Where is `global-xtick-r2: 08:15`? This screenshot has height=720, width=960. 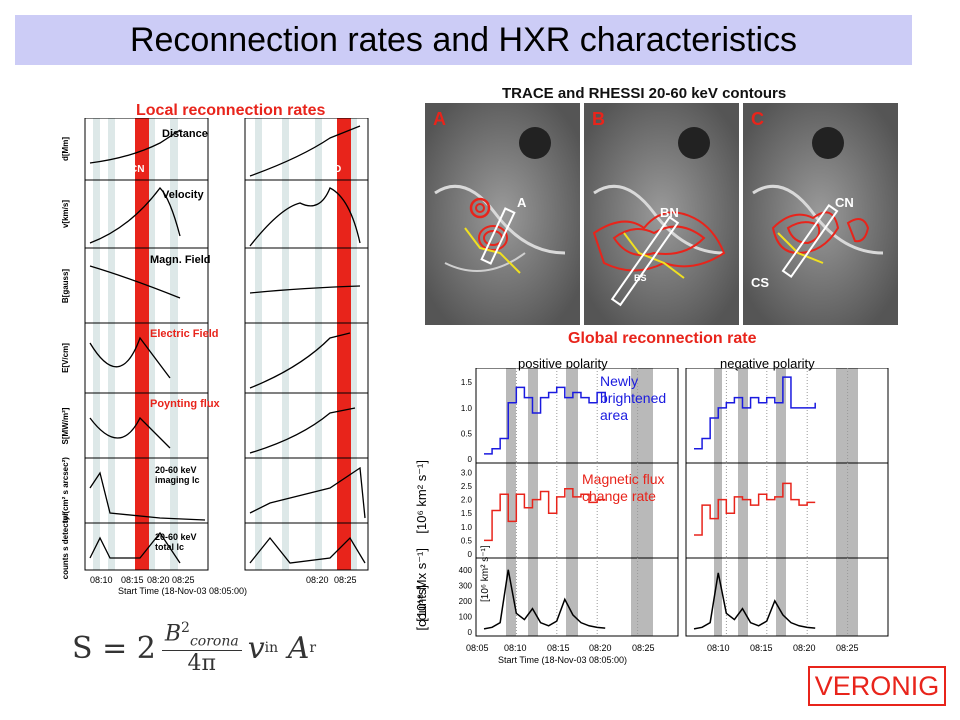 global-xtick-r2: 08:15 is located at coordinates (761, 648).